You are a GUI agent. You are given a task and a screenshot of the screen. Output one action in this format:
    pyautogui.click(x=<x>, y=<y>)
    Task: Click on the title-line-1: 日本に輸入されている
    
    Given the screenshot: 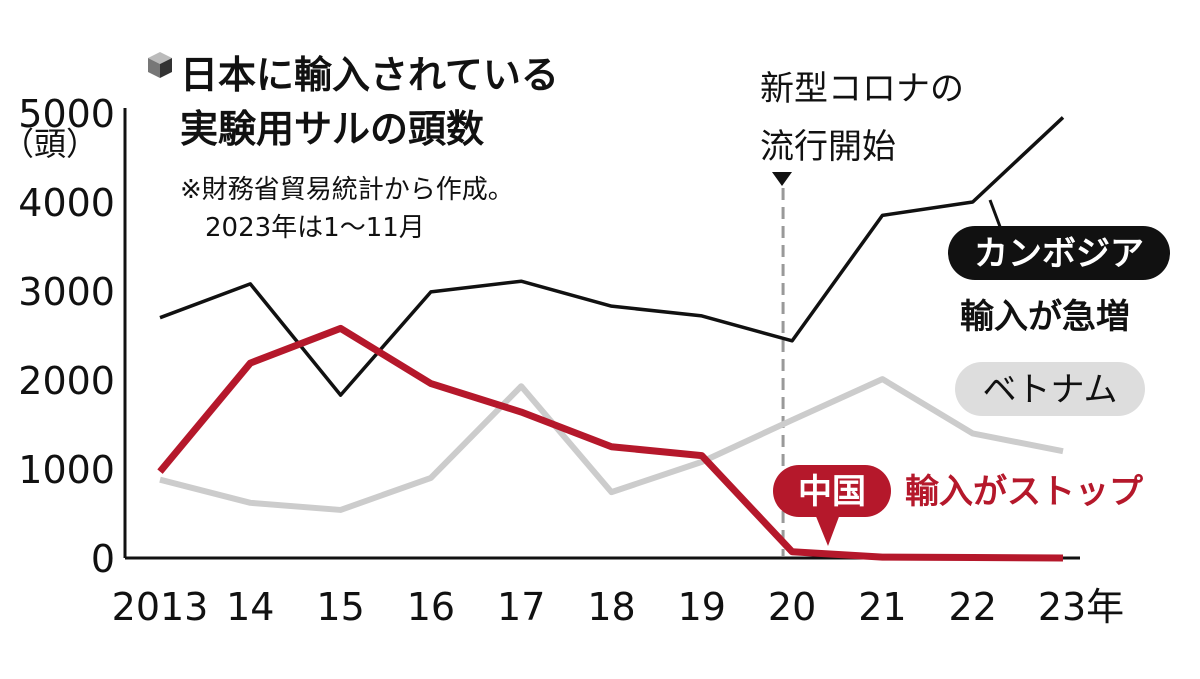 What is the action you would take?
    pyautogui.click(x=369, y=75)
    